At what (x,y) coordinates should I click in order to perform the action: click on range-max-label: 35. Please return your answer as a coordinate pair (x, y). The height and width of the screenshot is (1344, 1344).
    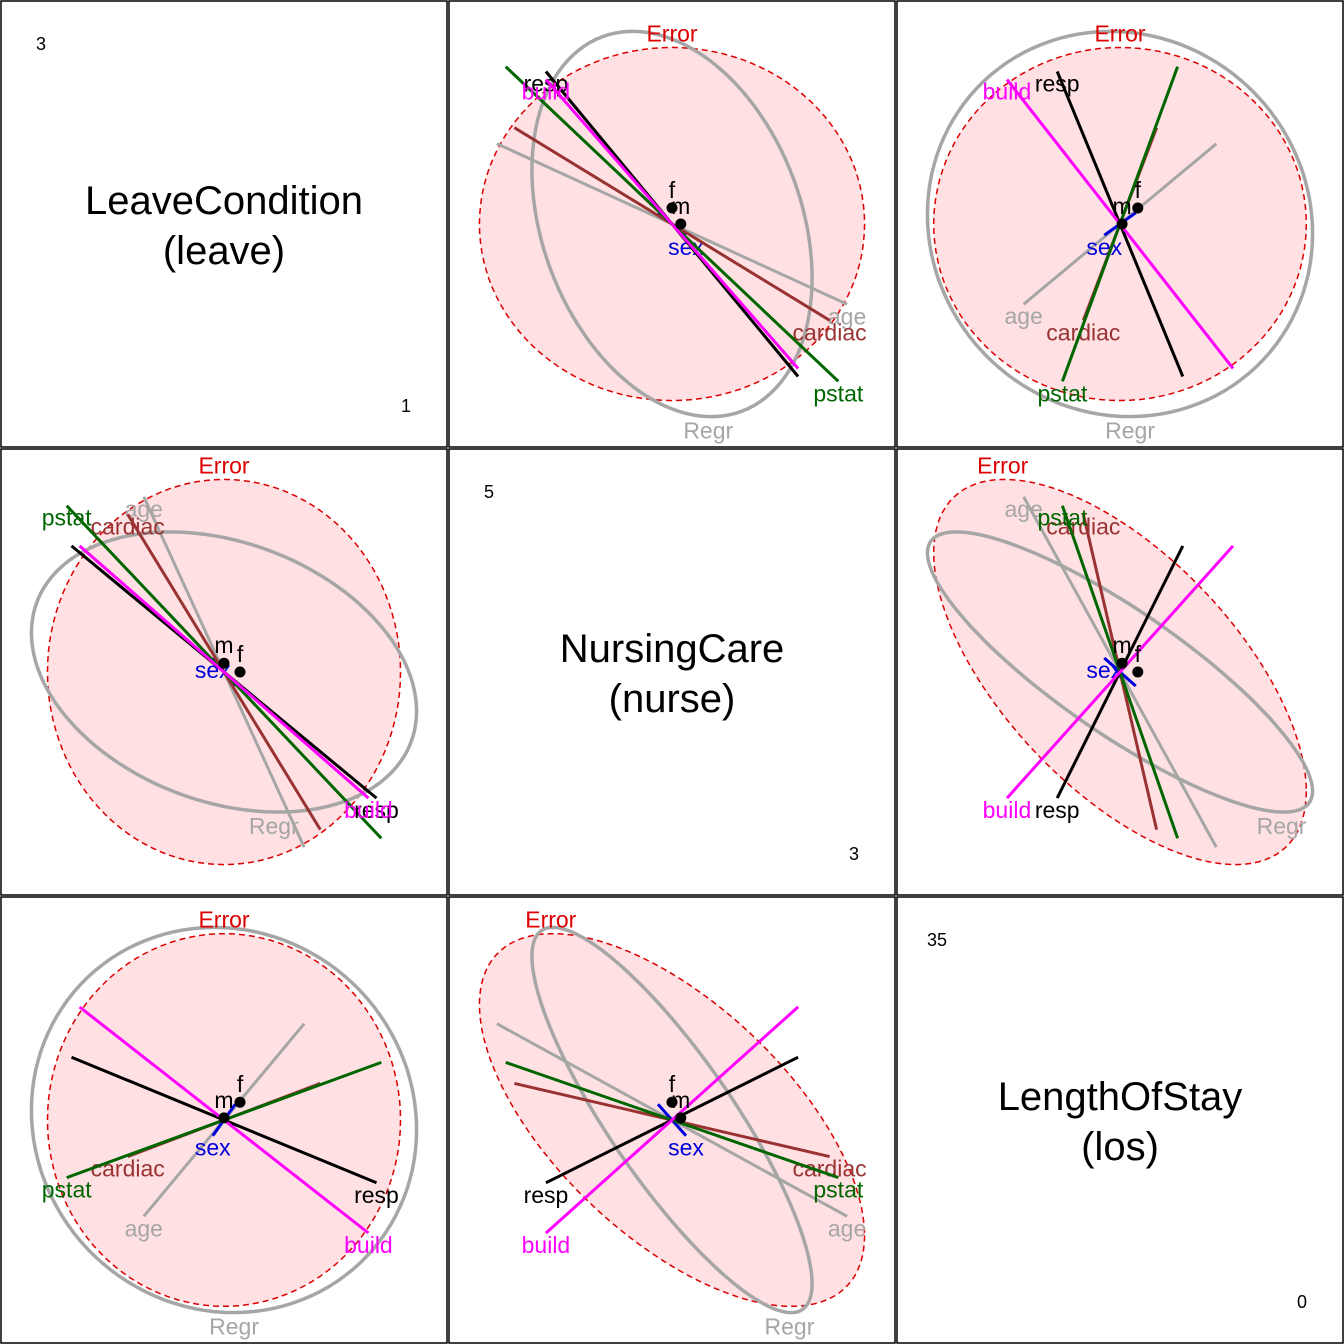
    Looking at the image, I should click on (937, 940).